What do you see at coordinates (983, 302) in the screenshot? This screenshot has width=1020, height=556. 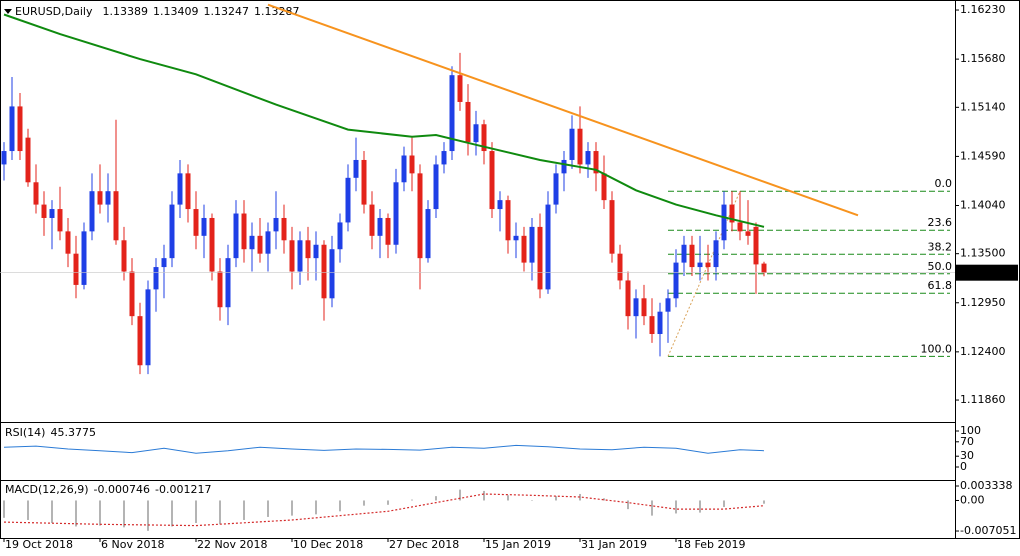 I see `y-tick-label: 1.12950` at bounding box center [983, 302].